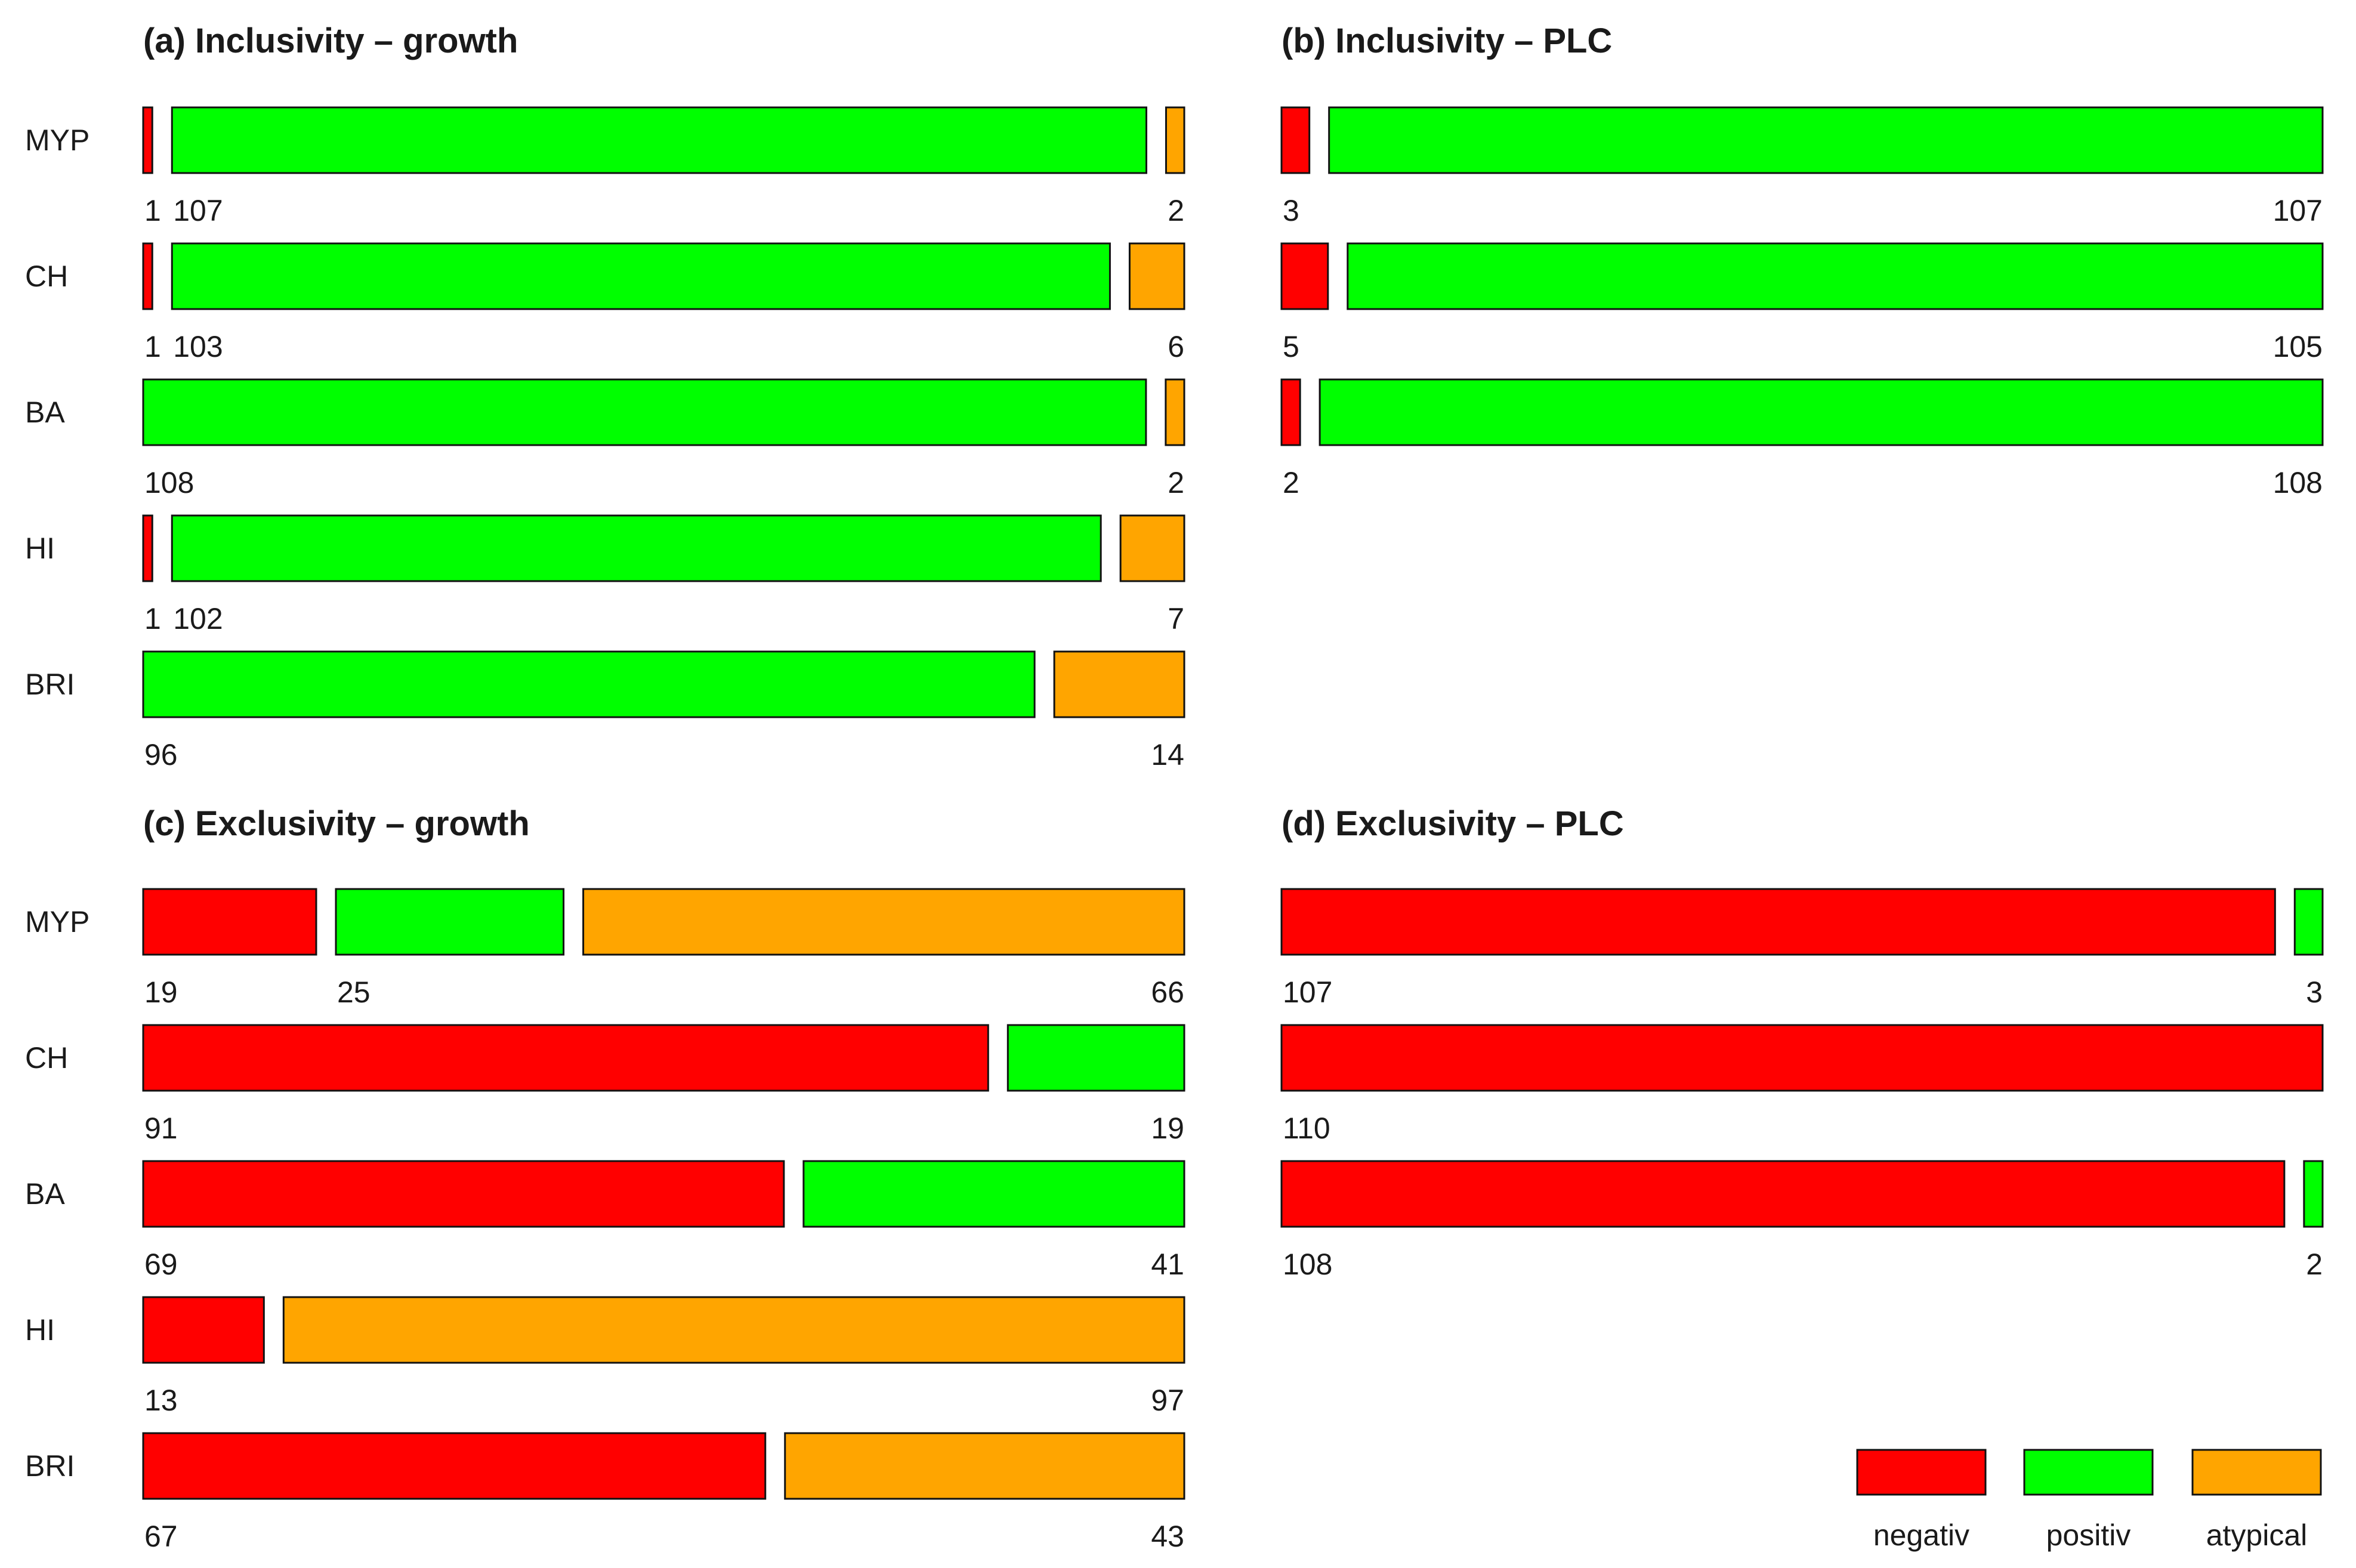  I want to click on value-label-positiv: 96, so click(161, 754).